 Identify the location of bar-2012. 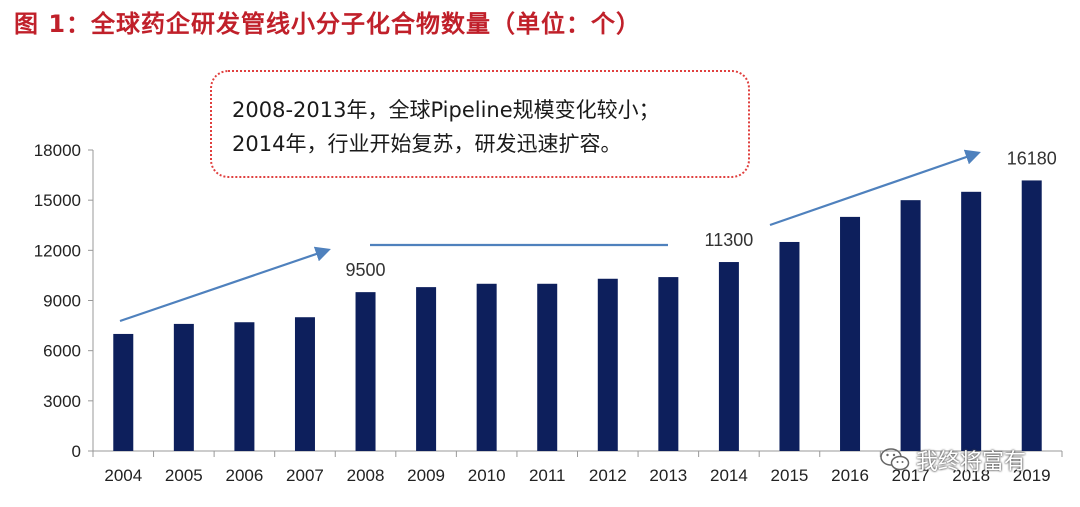
(607, 364).